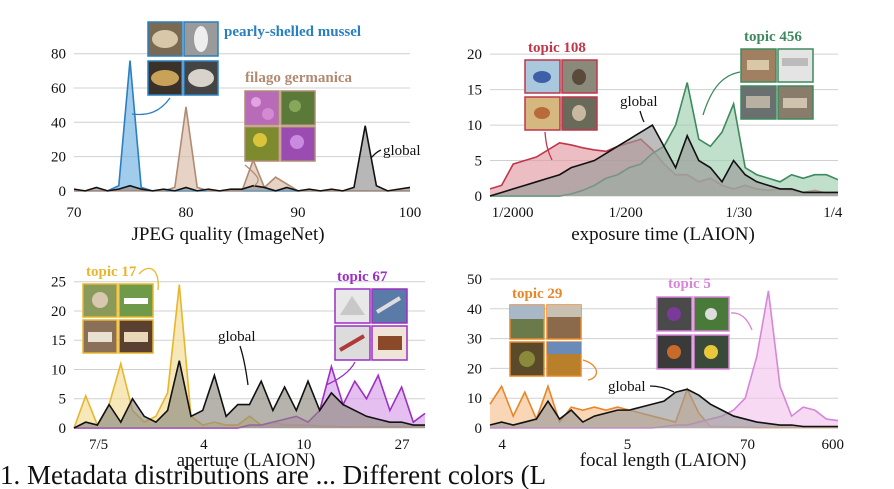 This screenshot has height=489, width=894. I want to click on x-tick-label: 80, so click(186, 213).